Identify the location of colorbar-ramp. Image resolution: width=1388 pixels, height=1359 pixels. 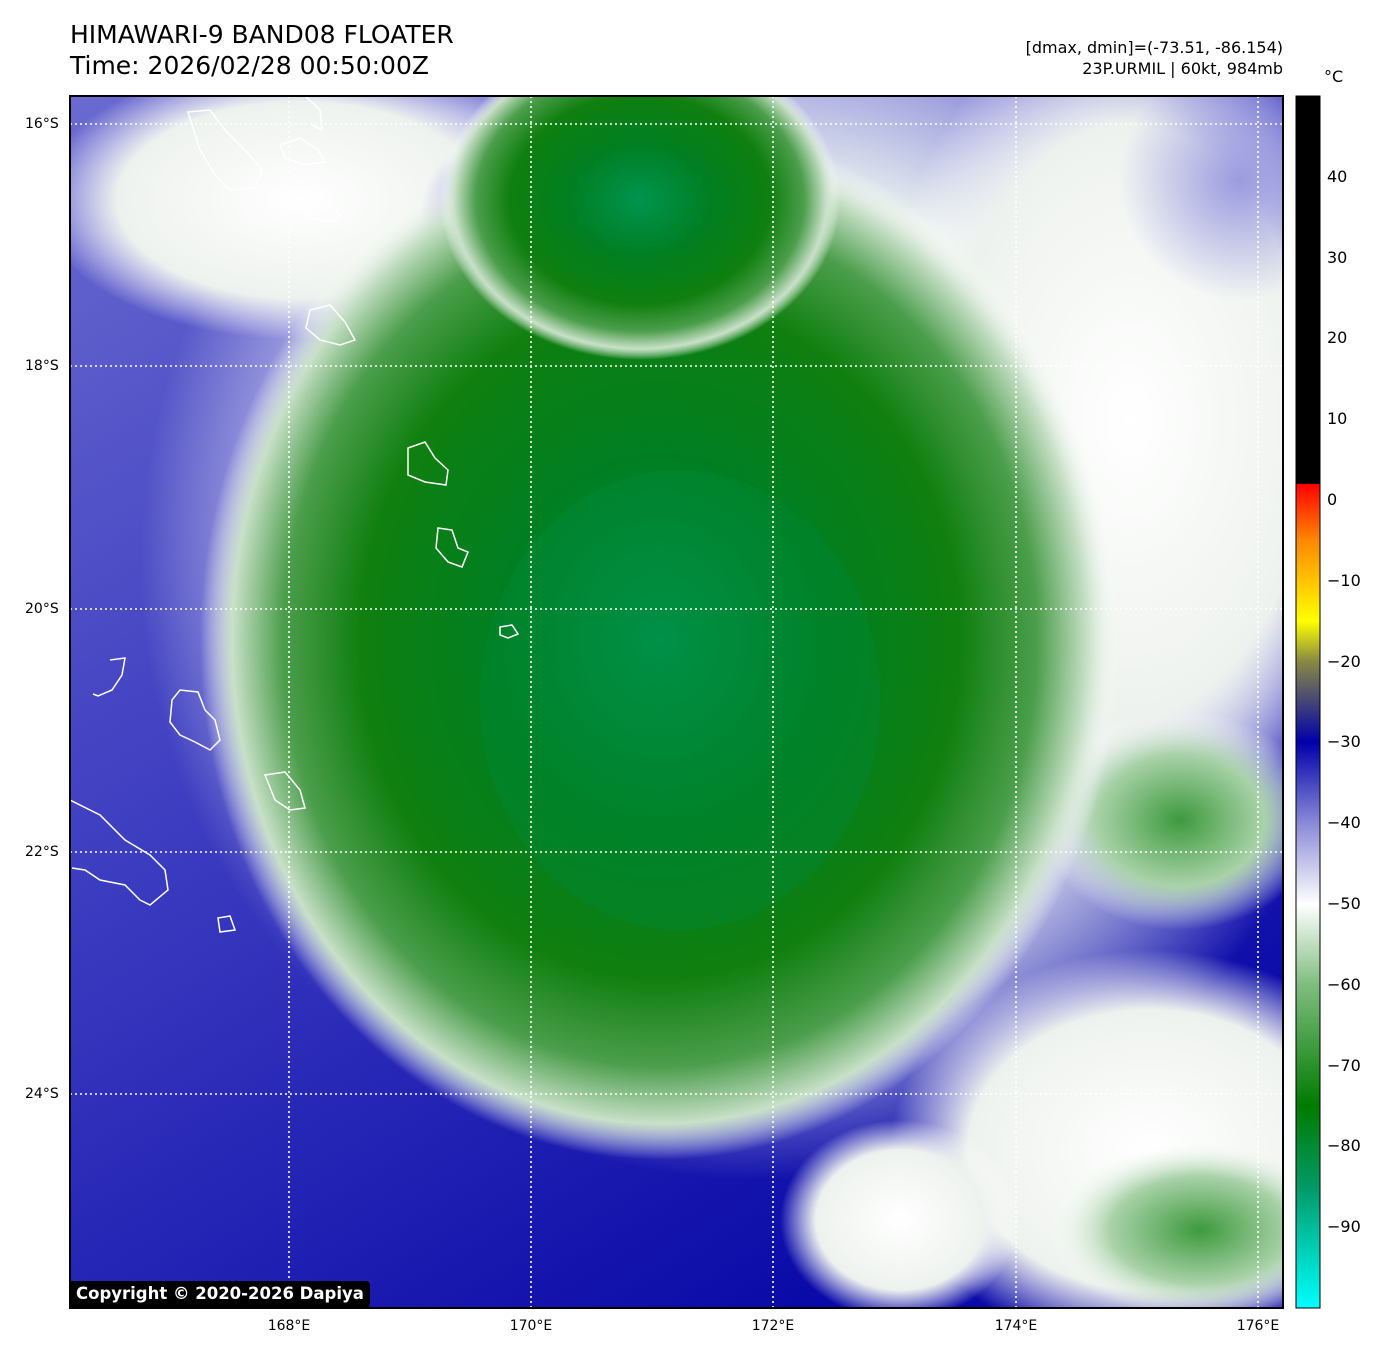
(1308, 702).